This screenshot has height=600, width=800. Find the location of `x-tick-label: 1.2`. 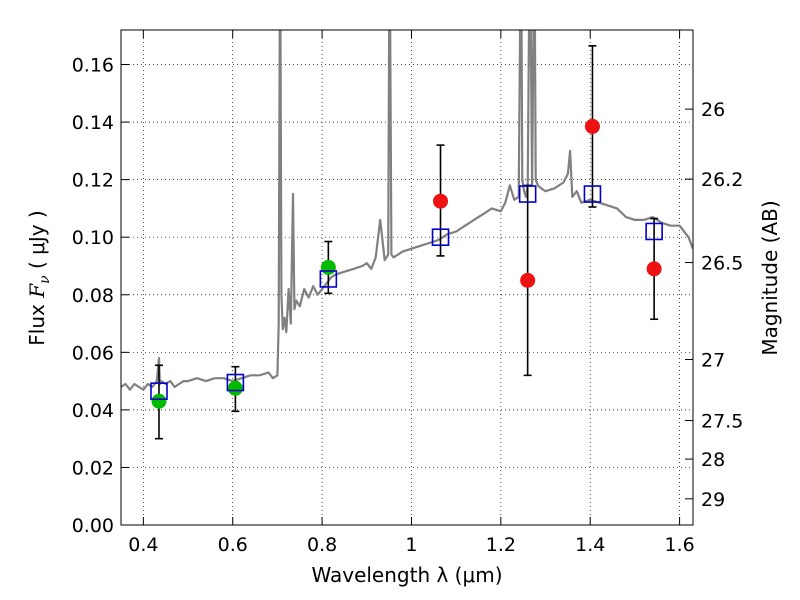

x-tick-label: 1.2 is located at coordinates (501, 545).